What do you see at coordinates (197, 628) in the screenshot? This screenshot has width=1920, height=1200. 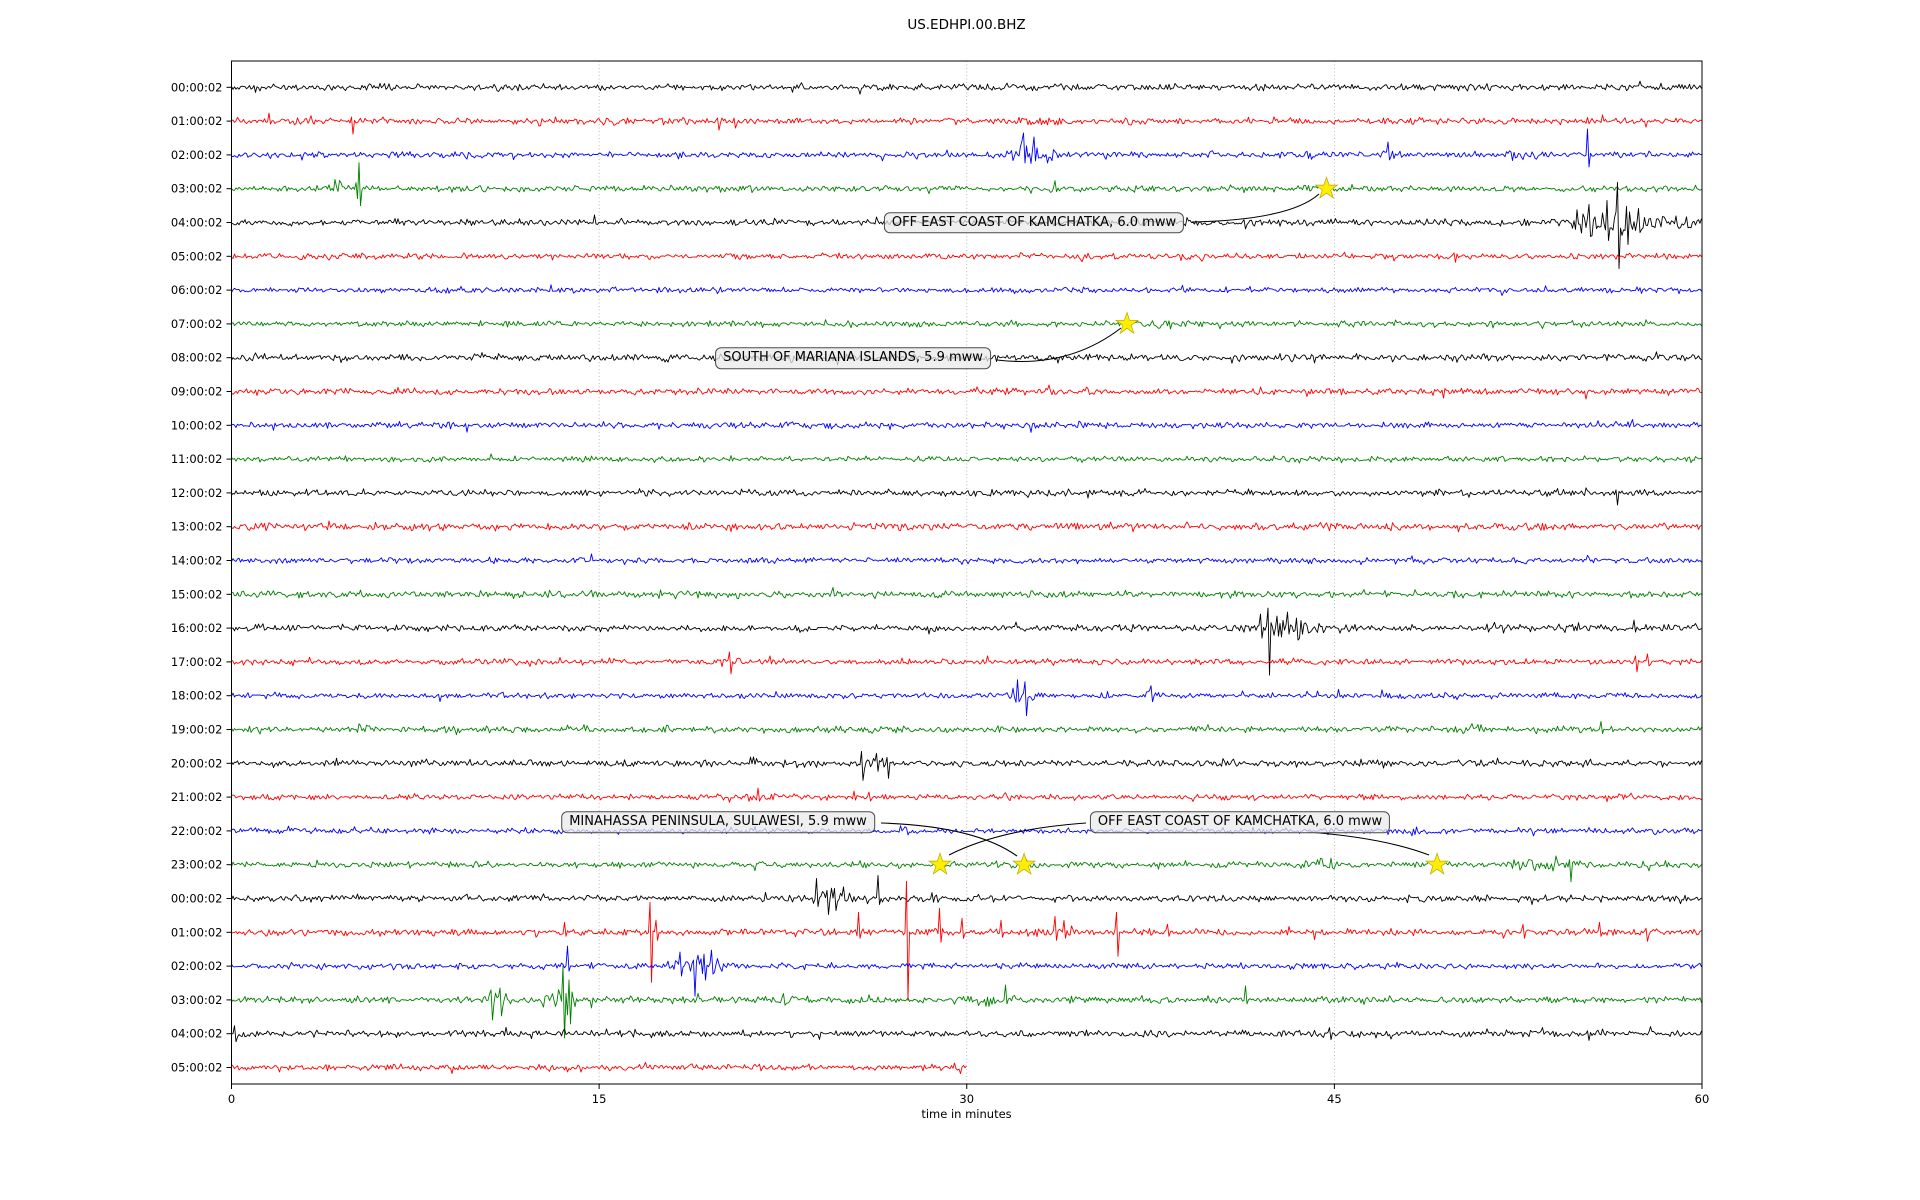 I see `y-axis-label: 16:00:02` at bounding box center [197, 628].